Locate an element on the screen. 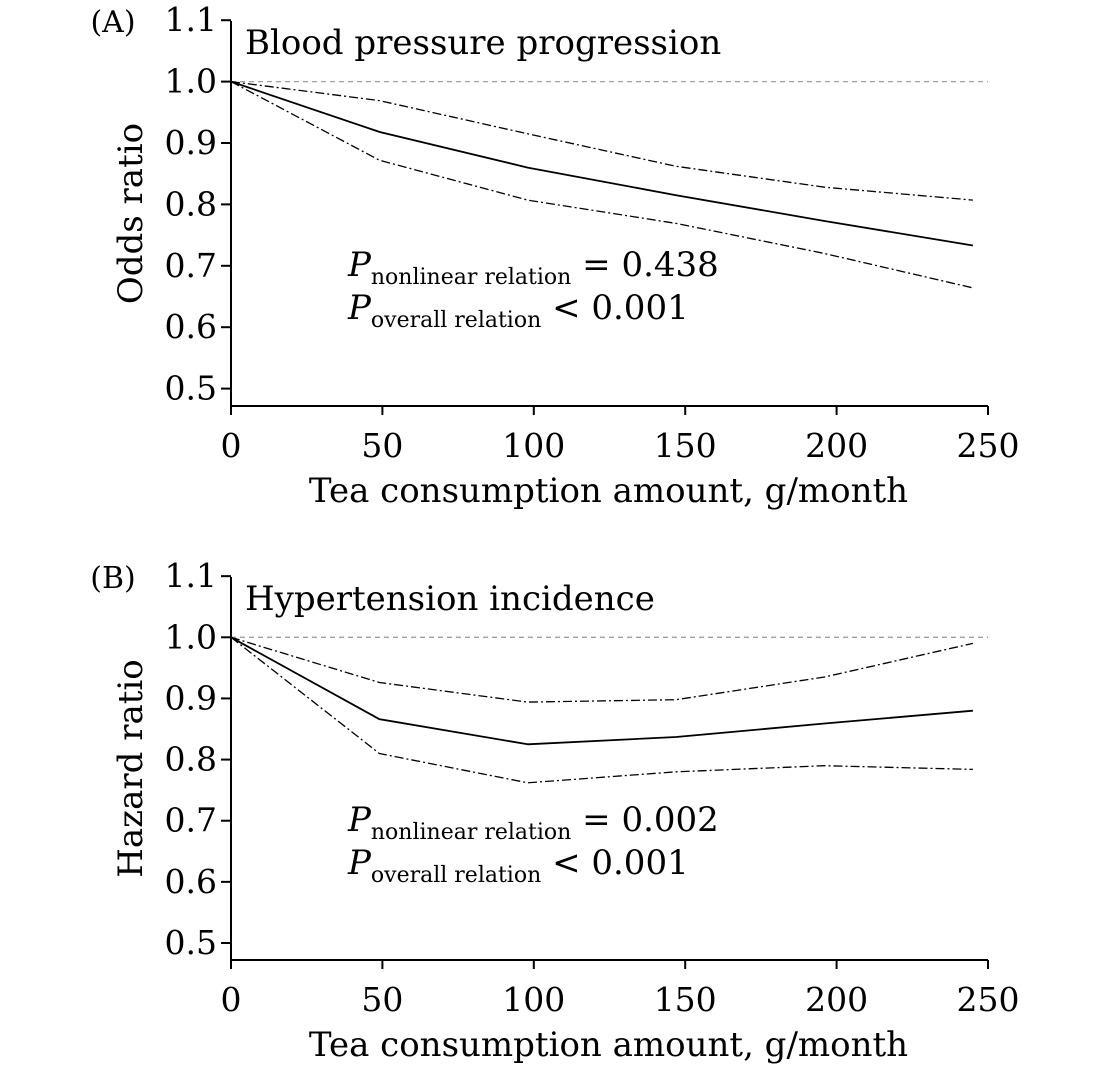 Image resolution: width=1102 pixels, height=1069 pixels. panel-label: (A) is located at coordinates (112, 22).